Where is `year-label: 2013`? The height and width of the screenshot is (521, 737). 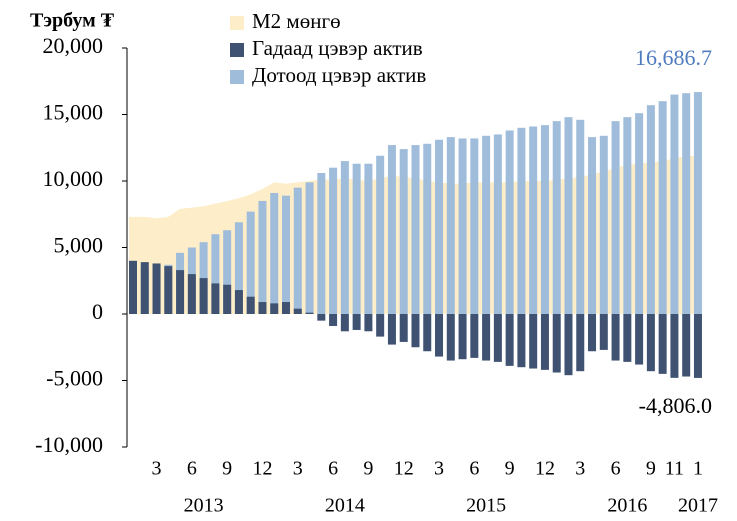 year-label: 2013 is located at coordinates (204, 506).